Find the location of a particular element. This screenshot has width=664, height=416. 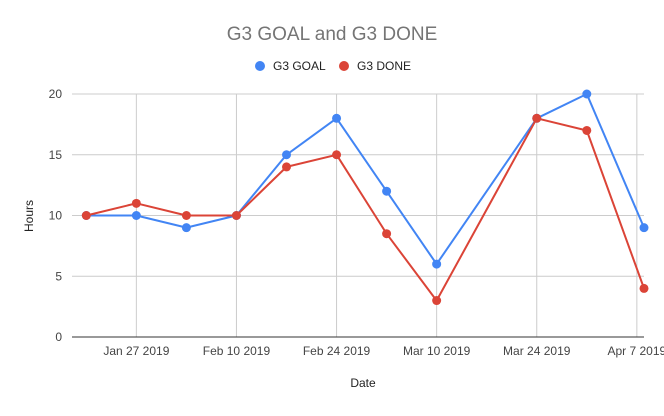

y-axis-title: Hours is located at coordinates (29, 216).